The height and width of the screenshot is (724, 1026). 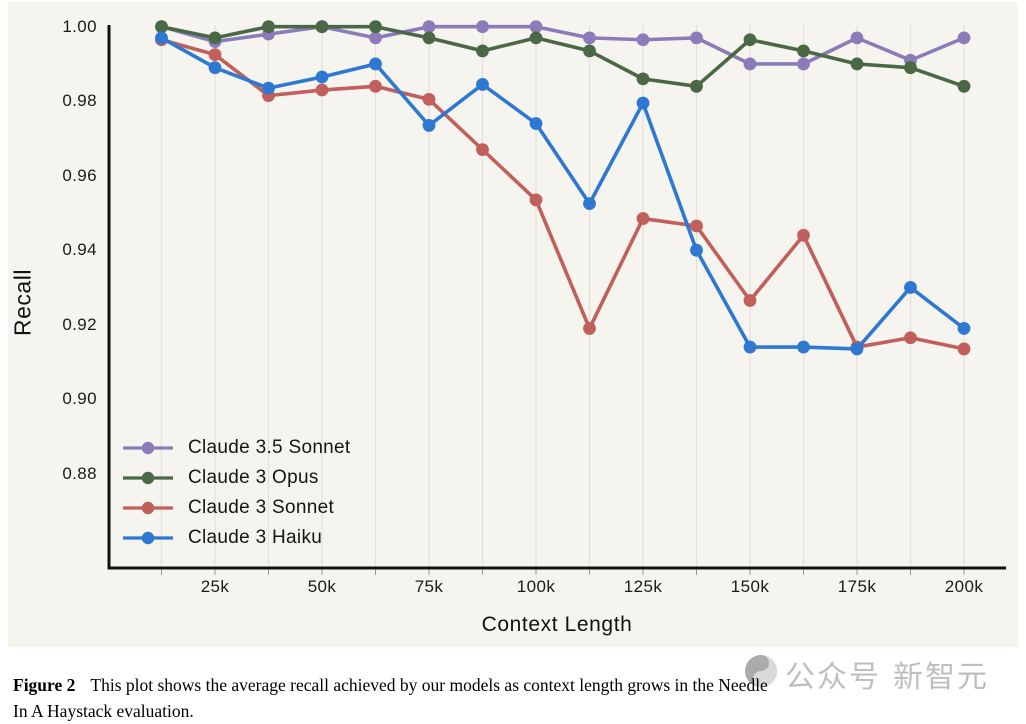 What do you see at coordinates (79, 473) in the screenshot?
I see `y-tick-label: 0.88` at bounding box center [79, 473].